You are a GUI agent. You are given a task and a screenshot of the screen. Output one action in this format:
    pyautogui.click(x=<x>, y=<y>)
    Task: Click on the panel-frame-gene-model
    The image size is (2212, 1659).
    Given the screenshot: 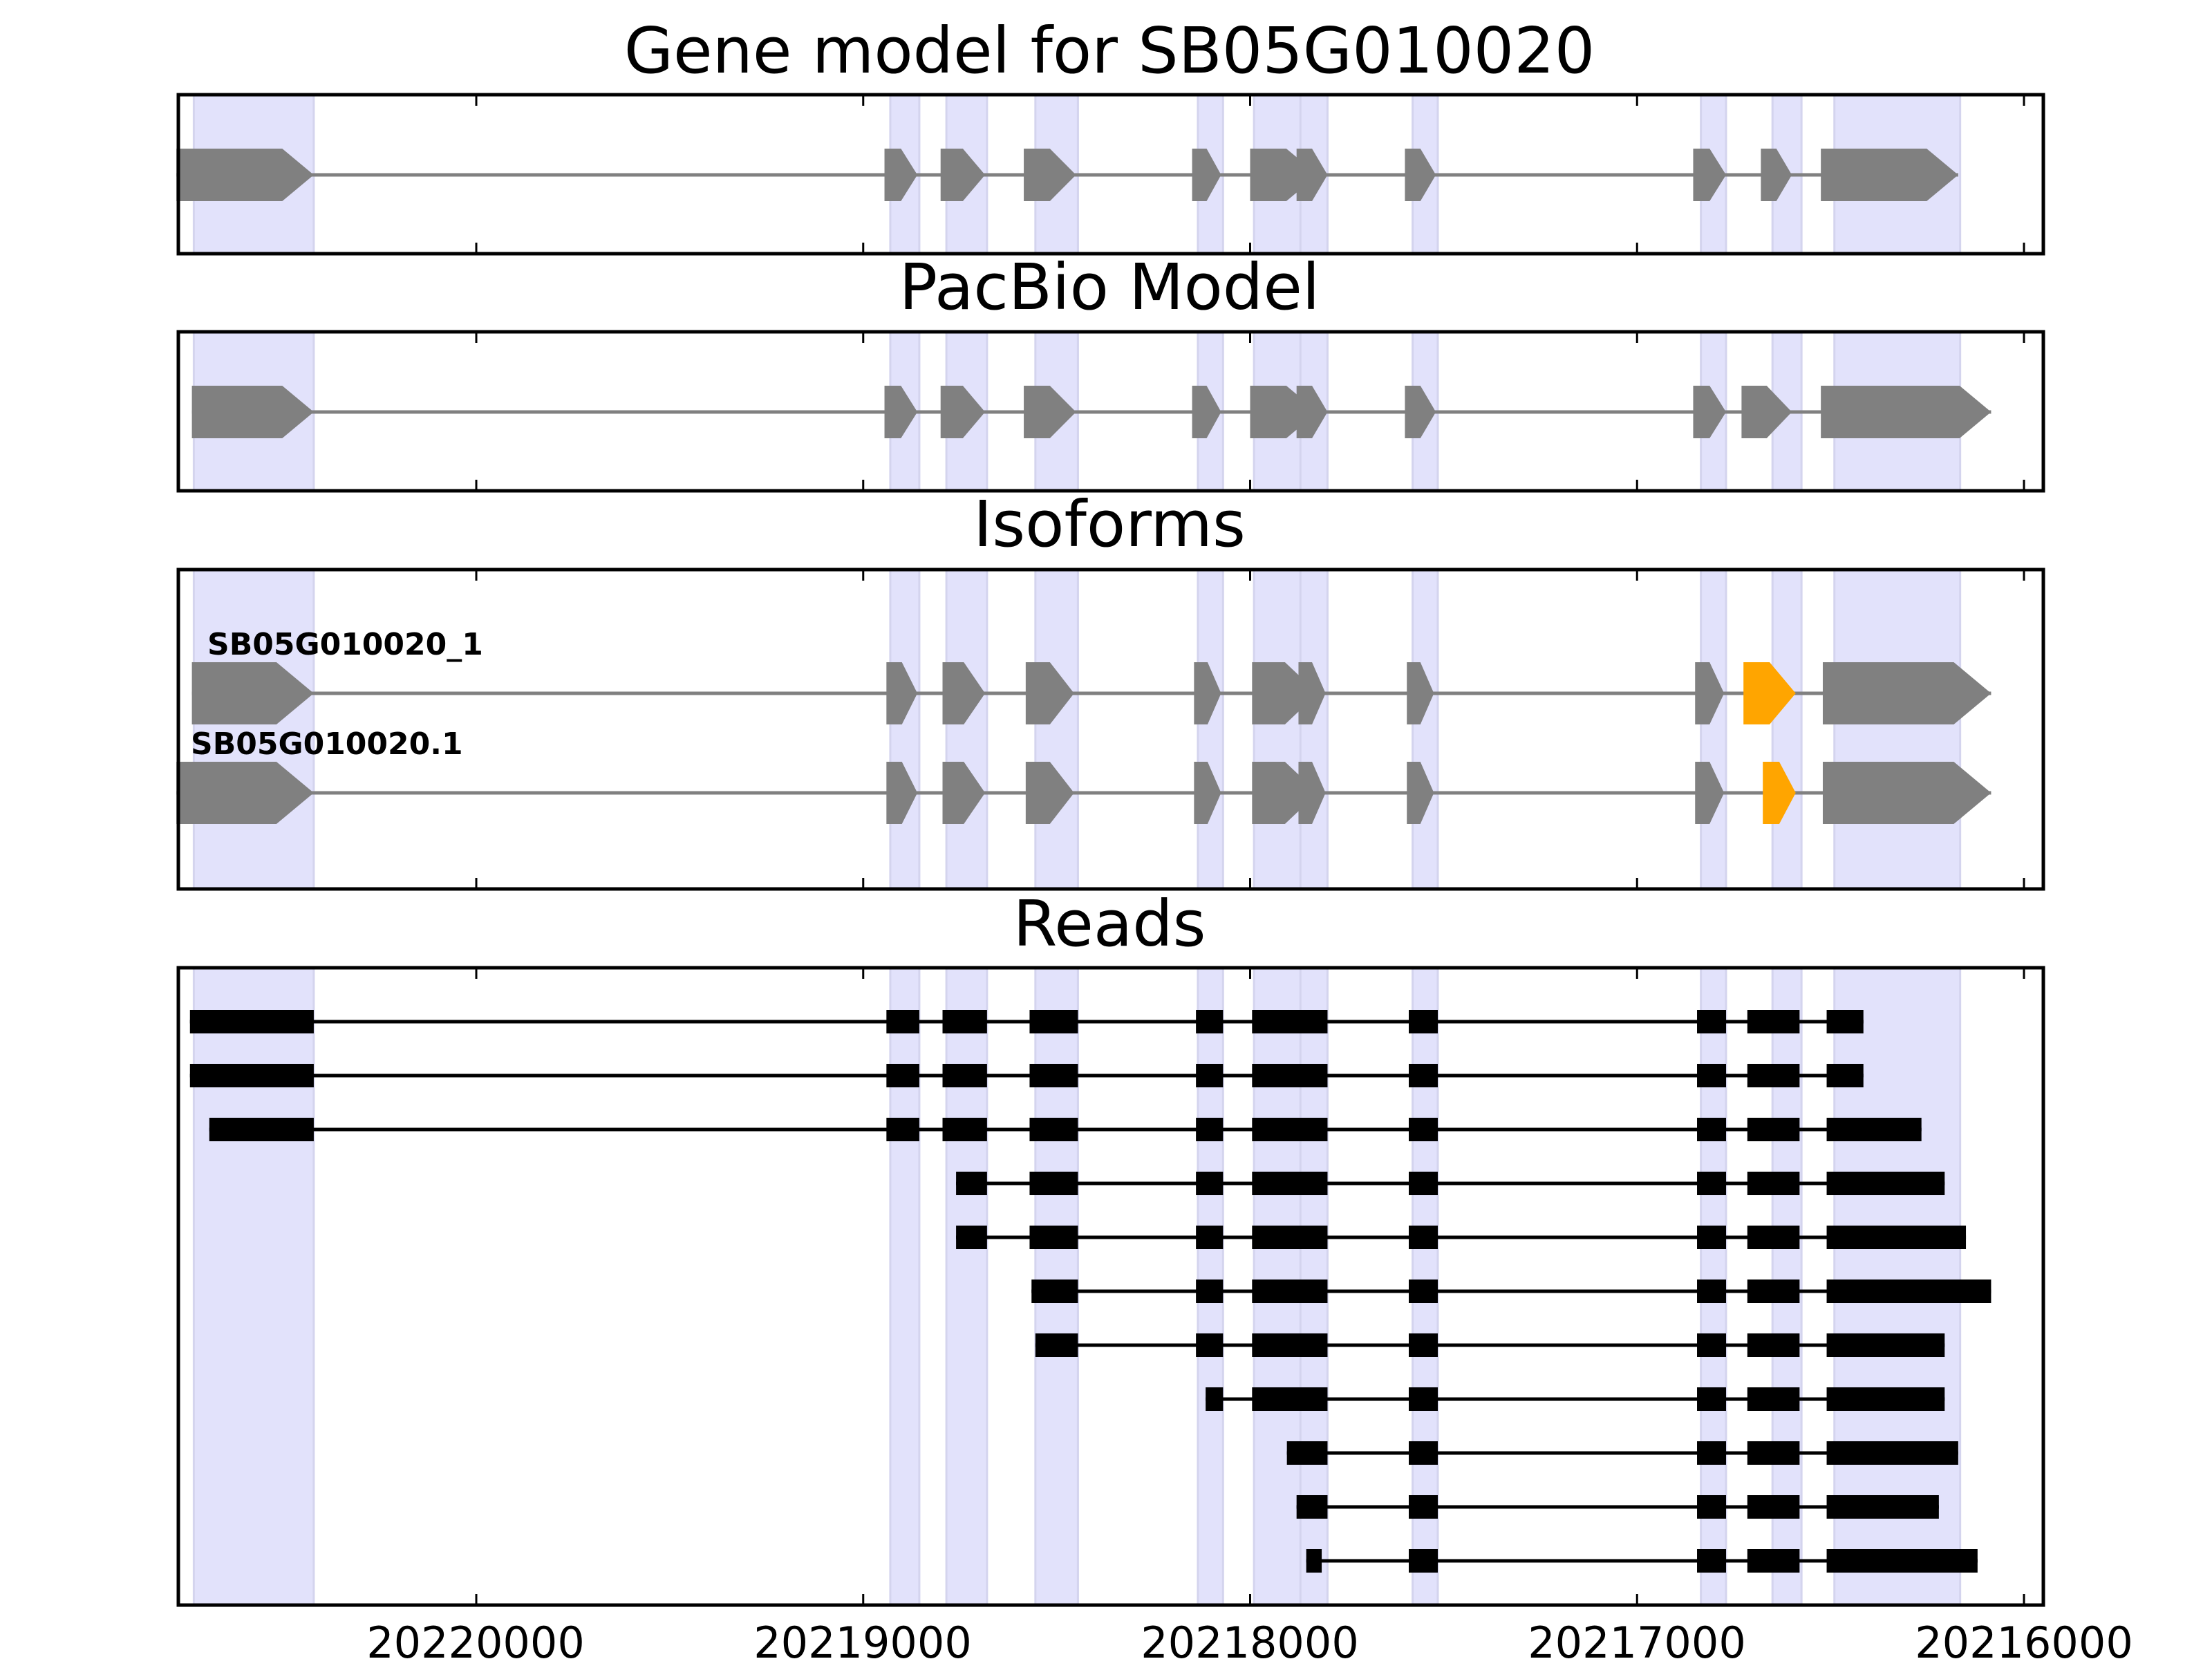 What is the action you would take?
    pyautogui.click(x=1110, y=174)
    